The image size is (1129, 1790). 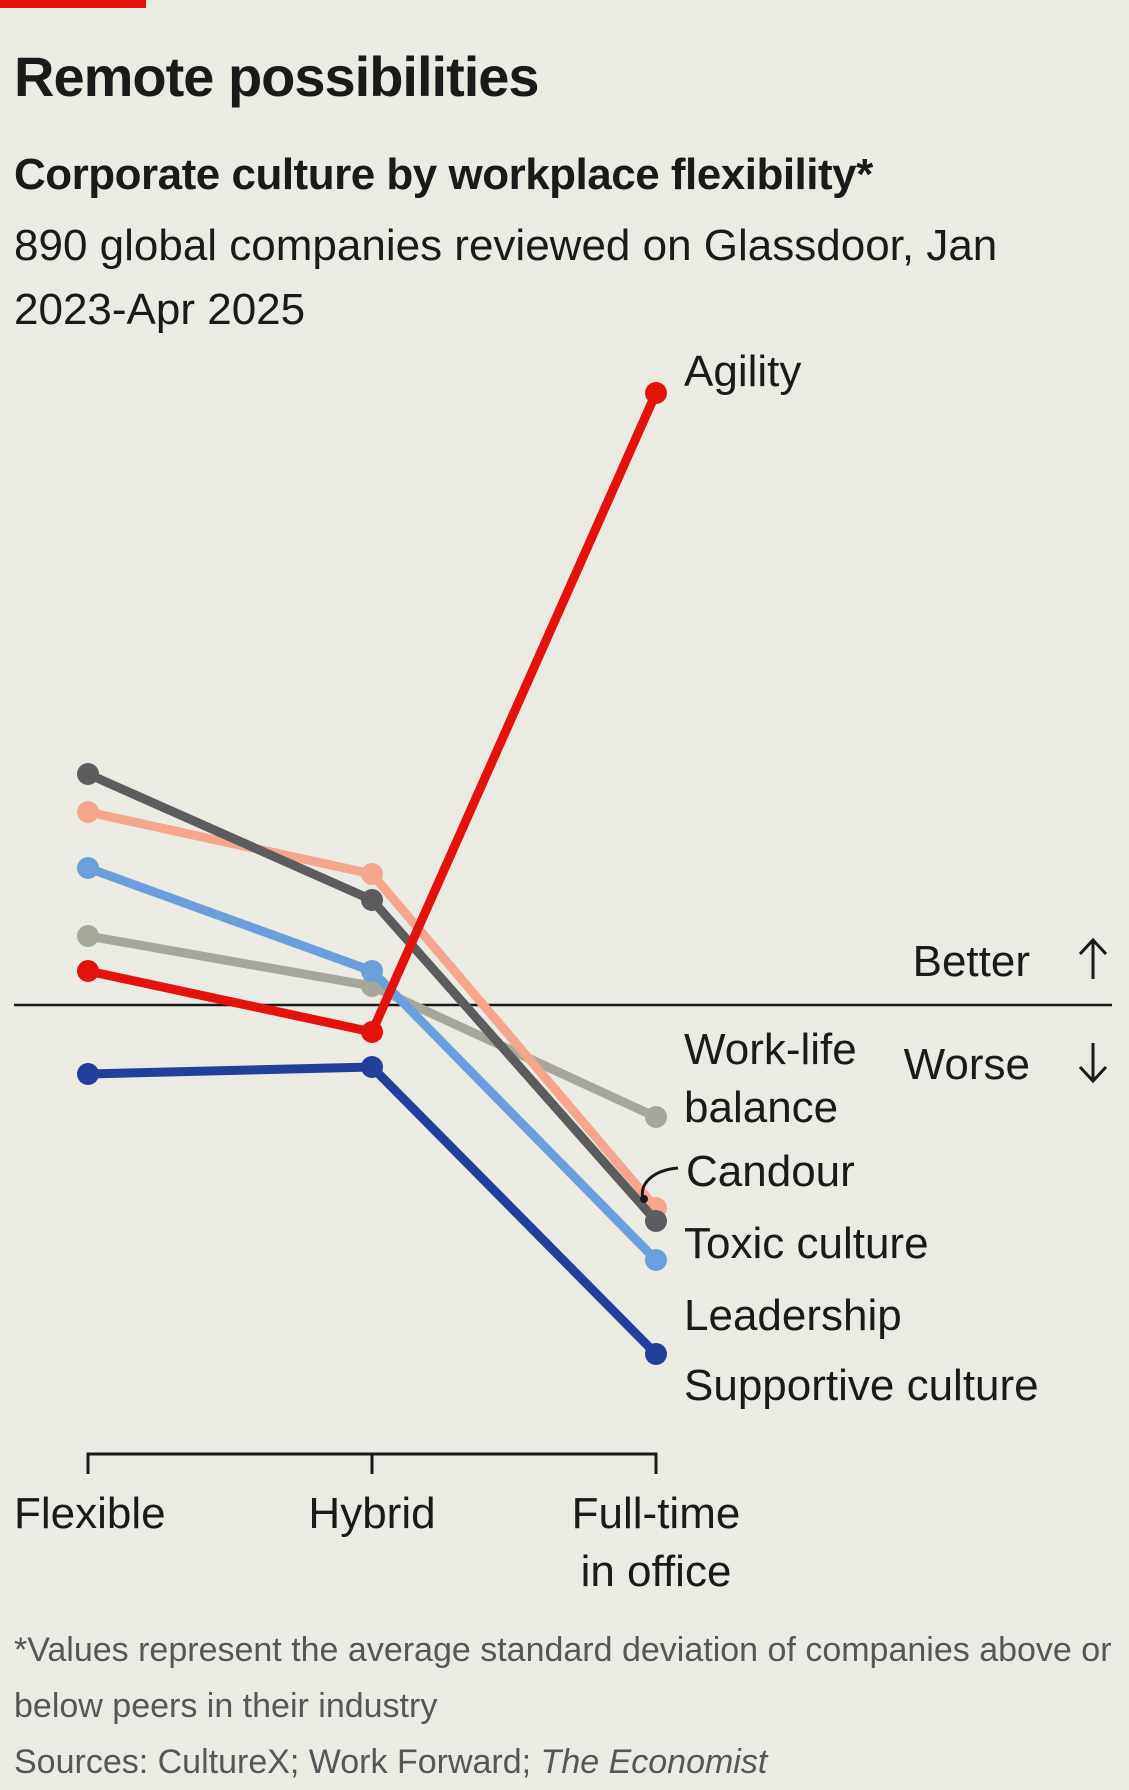 What do you see at coordinates (742, 371) in the screenshot?
I see `series-label-agility: Agility` at bounding box center [742, 371].